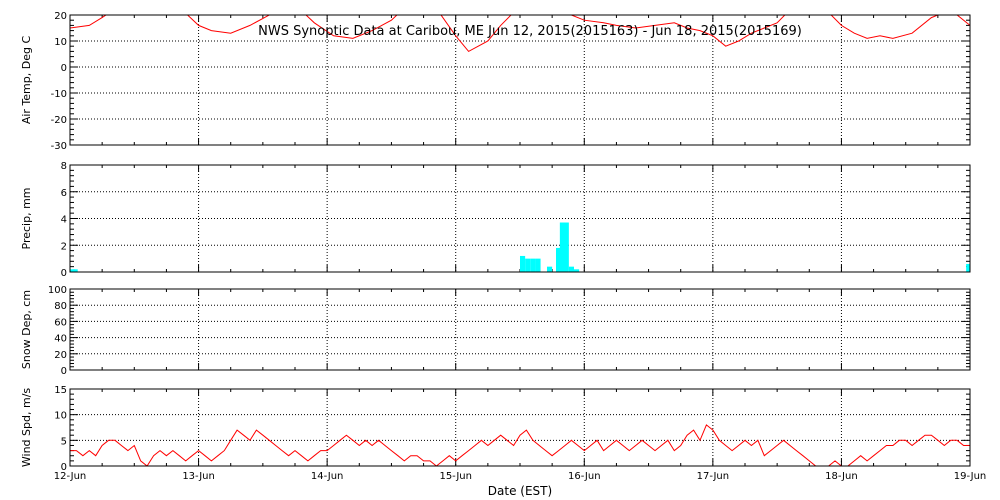 This screenshot has width=1000, height=500. Describe the element at coordinates (60, 339) in the screenshot. I see `y-tick-label: 40` at that location.